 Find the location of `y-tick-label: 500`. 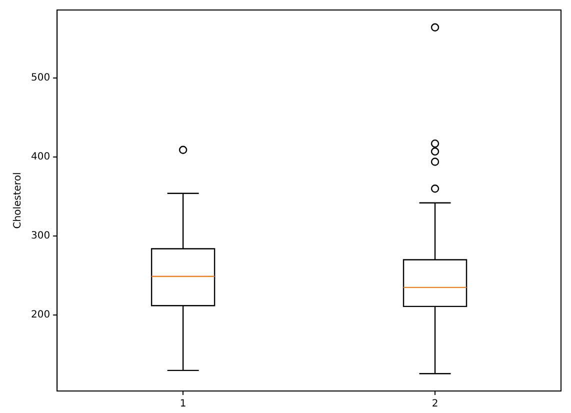

y-tick-label: 500 is located at coordinates (40, 78).